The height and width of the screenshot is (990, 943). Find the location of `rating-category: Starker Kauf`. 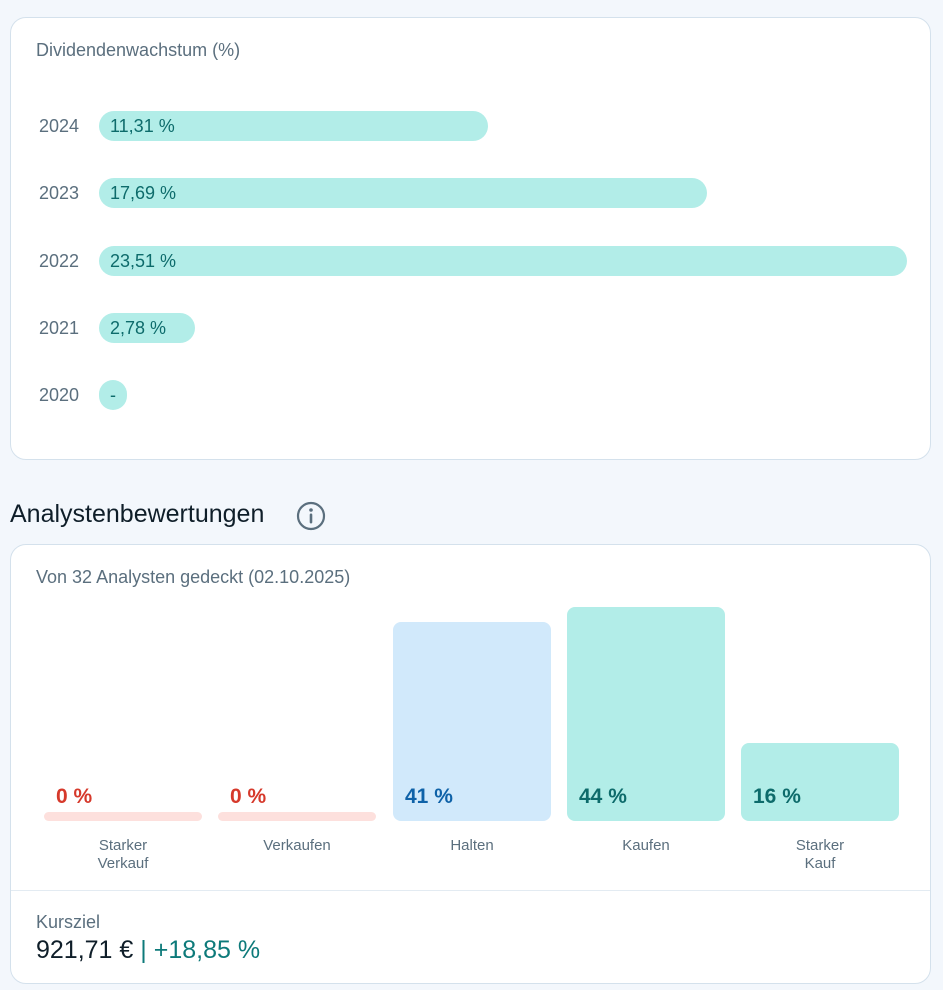

rating-category: Starker Kauf is located at coordinates (820, 854).